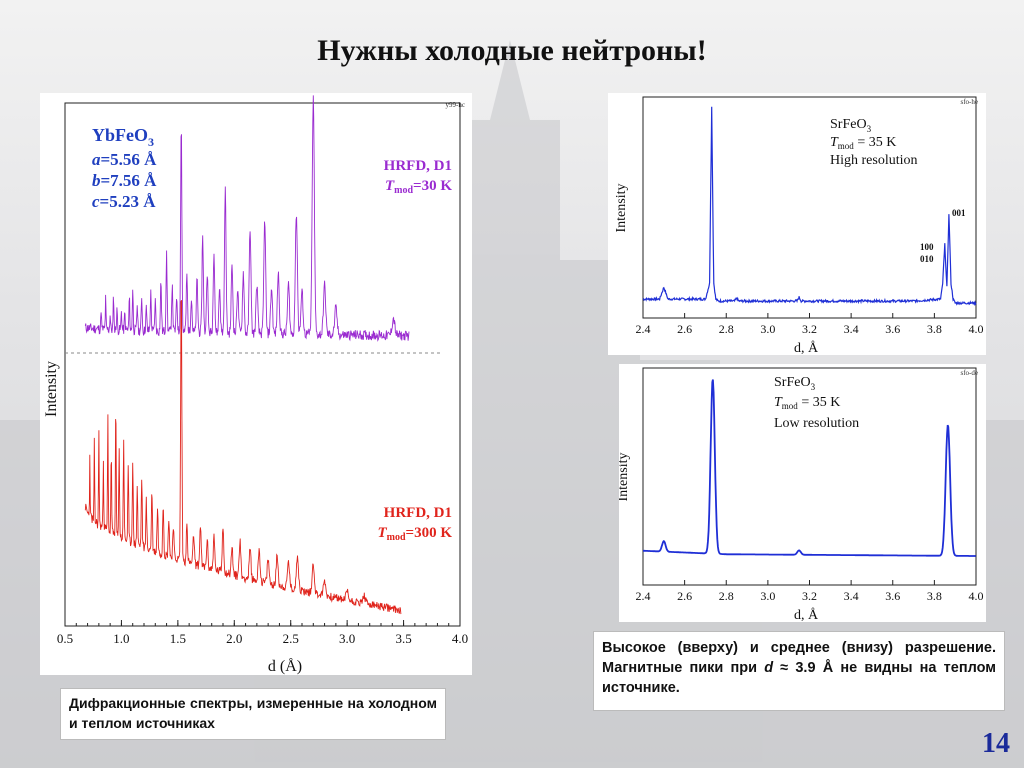  I want to click on lattice-param-a: a=5.56 Å, so click(124, 159).